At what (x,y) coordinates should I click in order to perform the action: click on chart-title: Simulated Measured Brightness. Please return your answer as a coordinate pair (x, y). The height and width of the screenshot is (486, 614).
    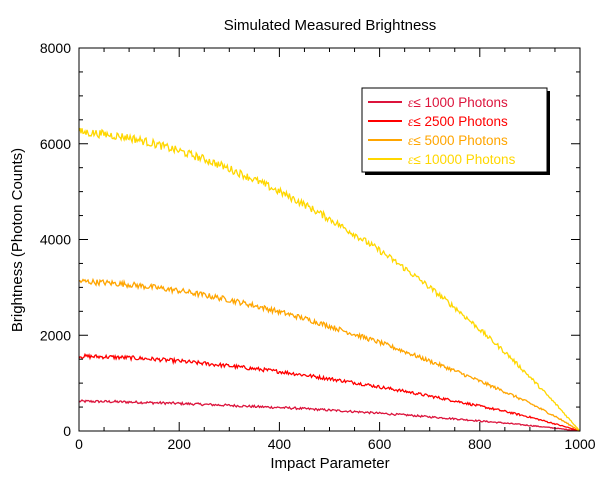
    Looking at the image, I should click on (330, 25).